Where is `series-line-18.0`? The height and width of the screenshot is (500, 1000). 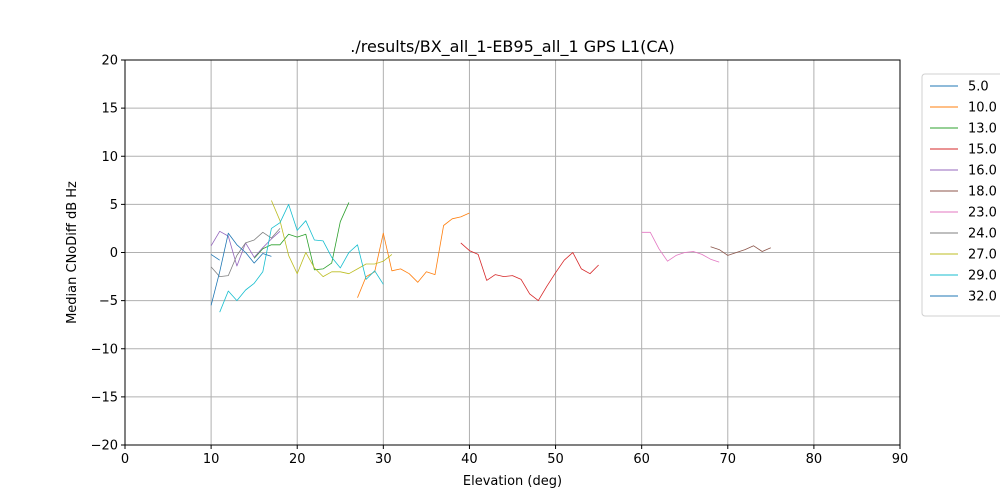 series-line-18.0 is located at coordinates (740, 250).